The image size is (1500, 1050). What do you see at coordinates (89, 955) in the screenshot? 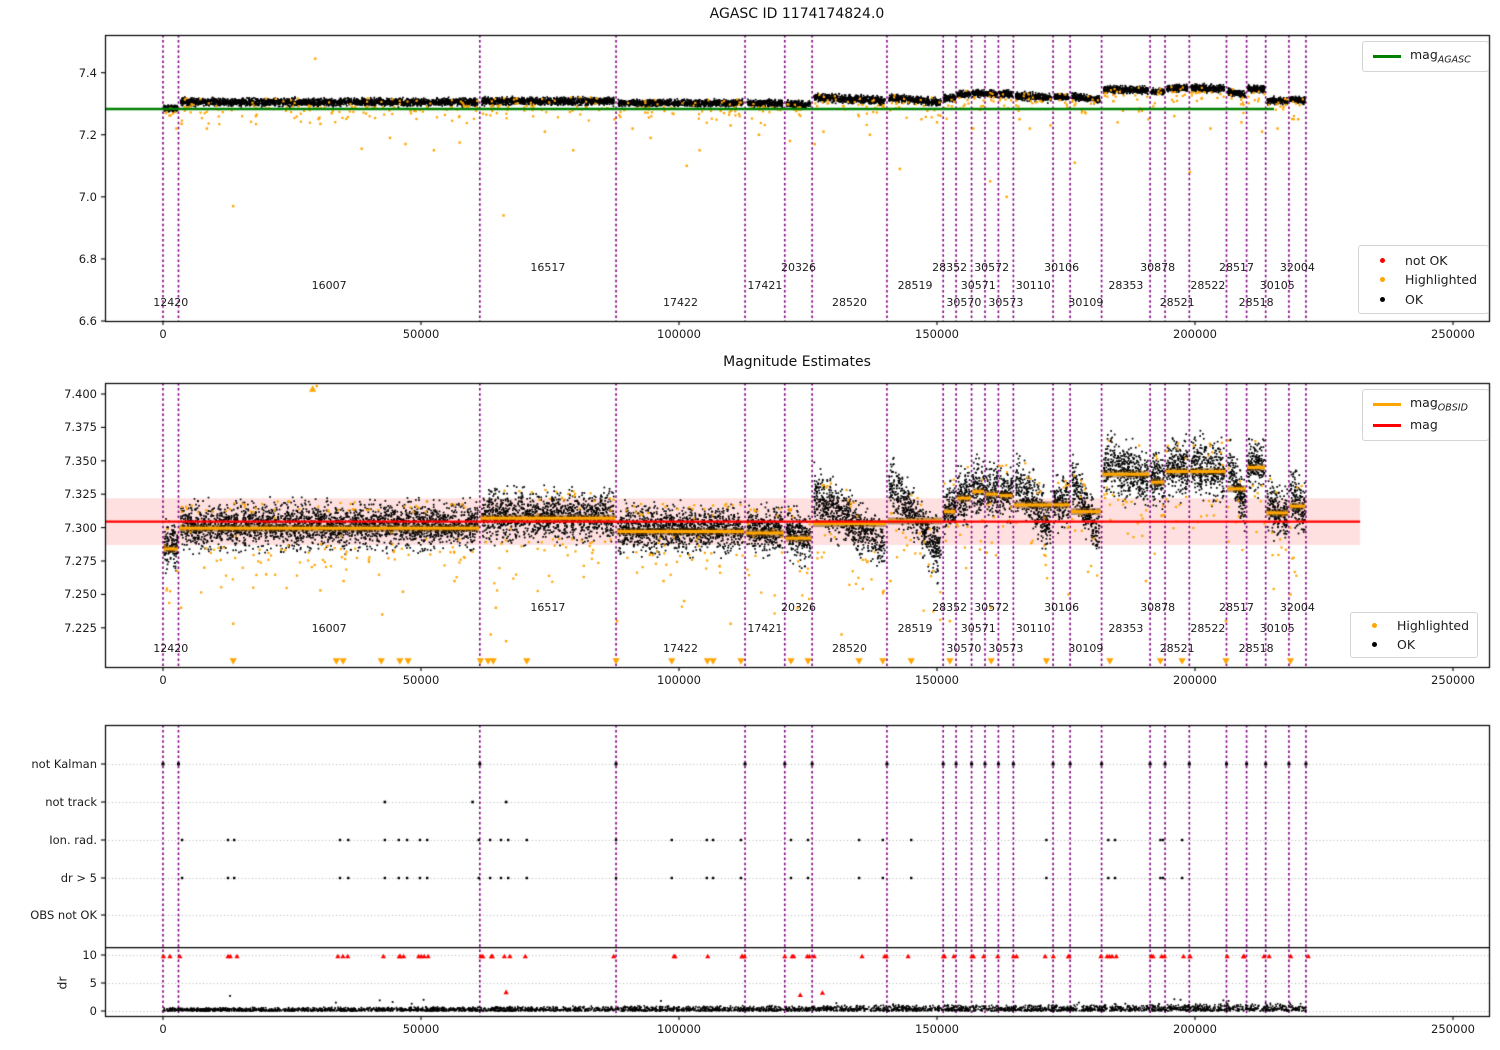
I see `dr-tick-label: 10` at bounding box center [89, 955].